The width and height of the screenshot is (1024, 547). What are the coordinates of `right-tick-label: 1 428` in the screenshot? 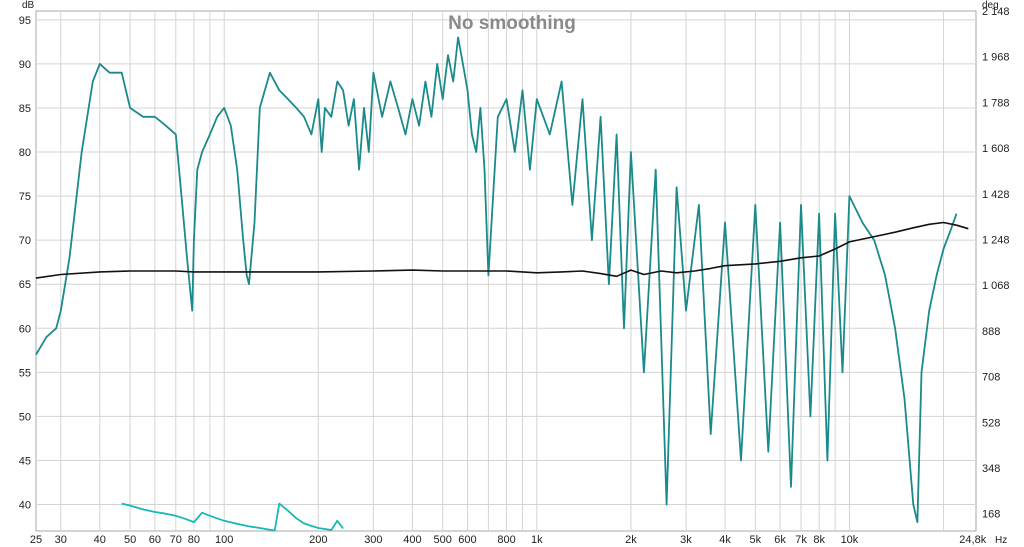 It's located at (996, 195).